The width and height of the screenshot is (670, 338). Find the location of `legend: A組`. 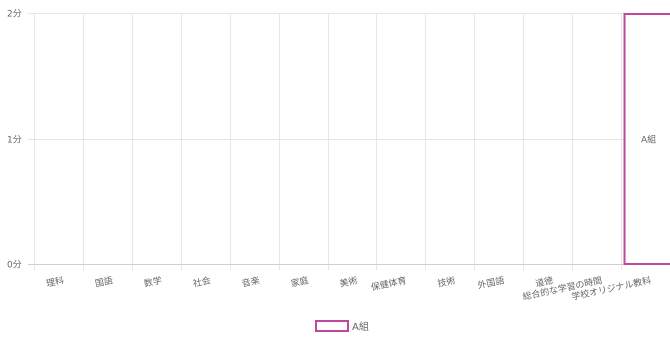

legend: A組 is located at coordinates (342, 326).